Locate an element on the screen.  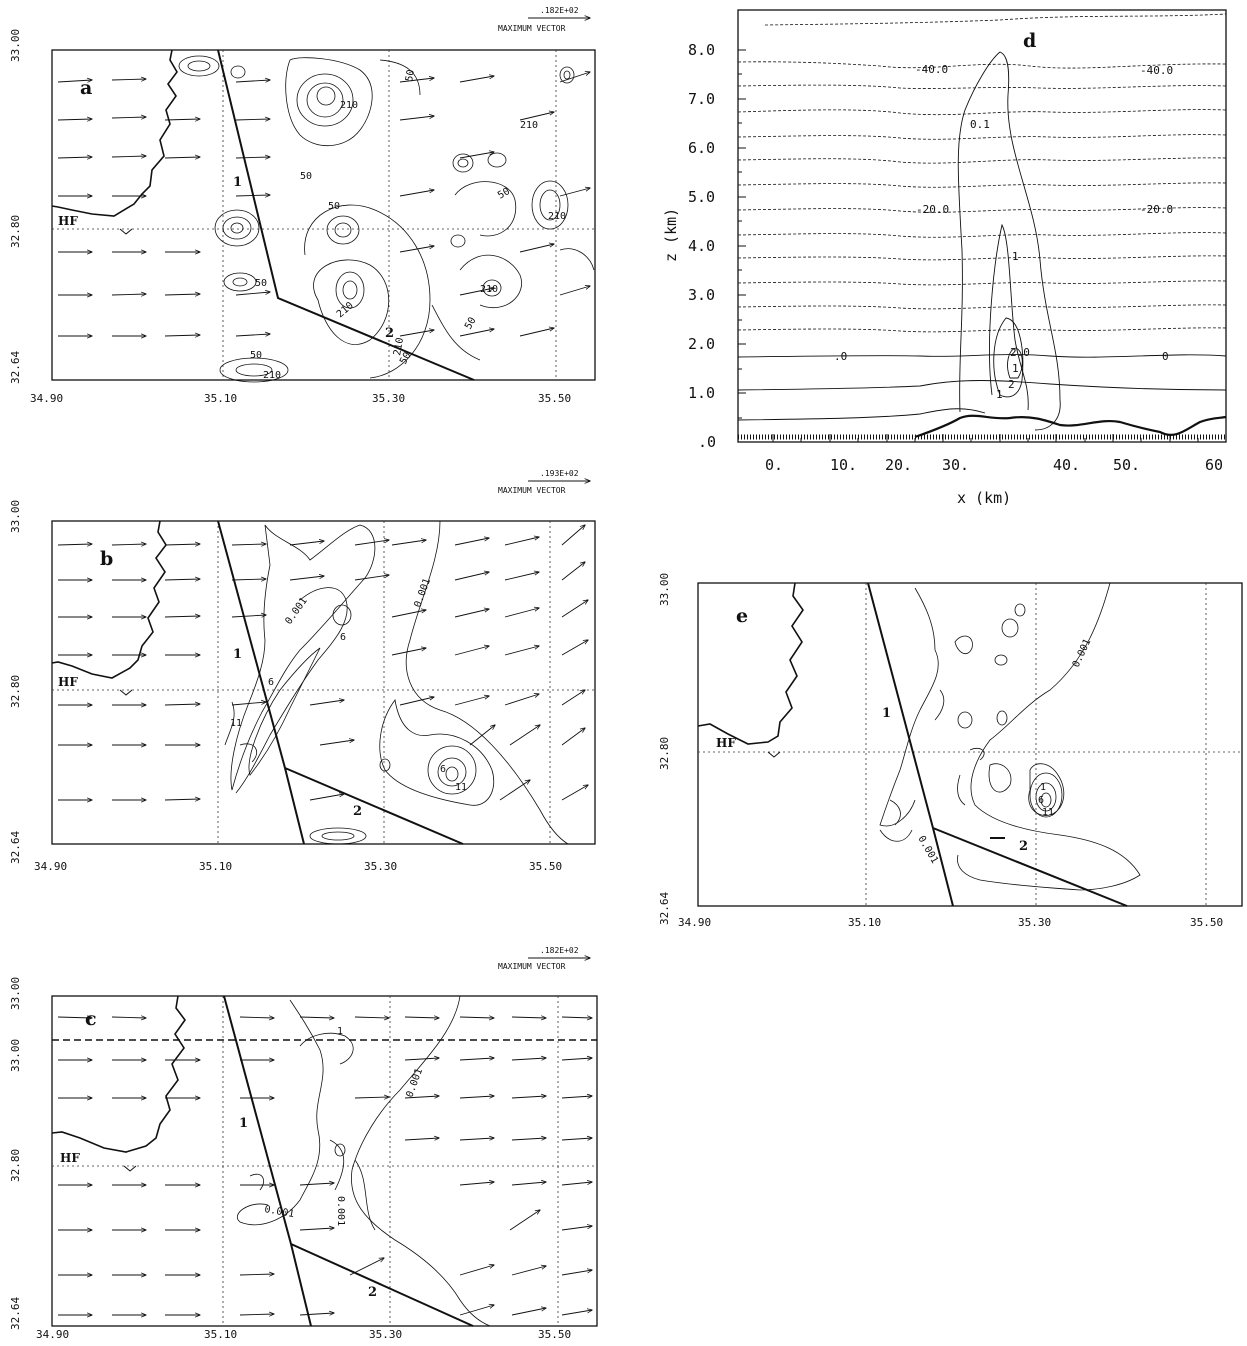
panel-c-max-vector-label: MAXIMUM VECTOR is located at coordinates (532, 966).